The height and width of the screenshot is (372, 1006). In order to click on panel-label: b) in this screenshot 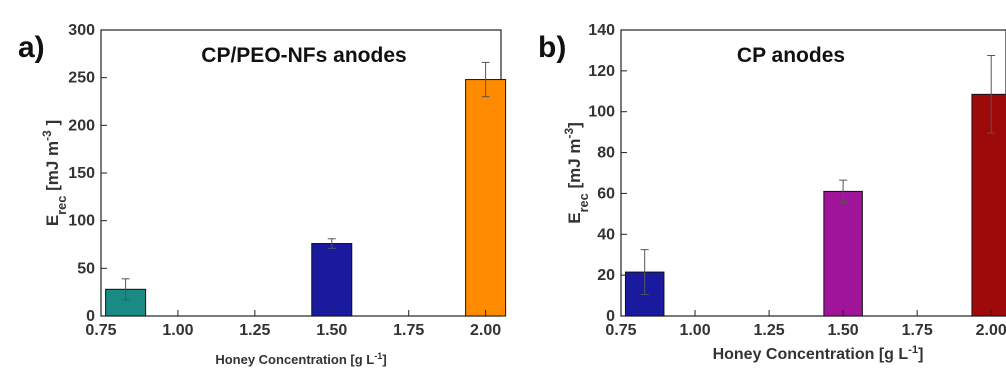, I will do `click(552, 47)`.